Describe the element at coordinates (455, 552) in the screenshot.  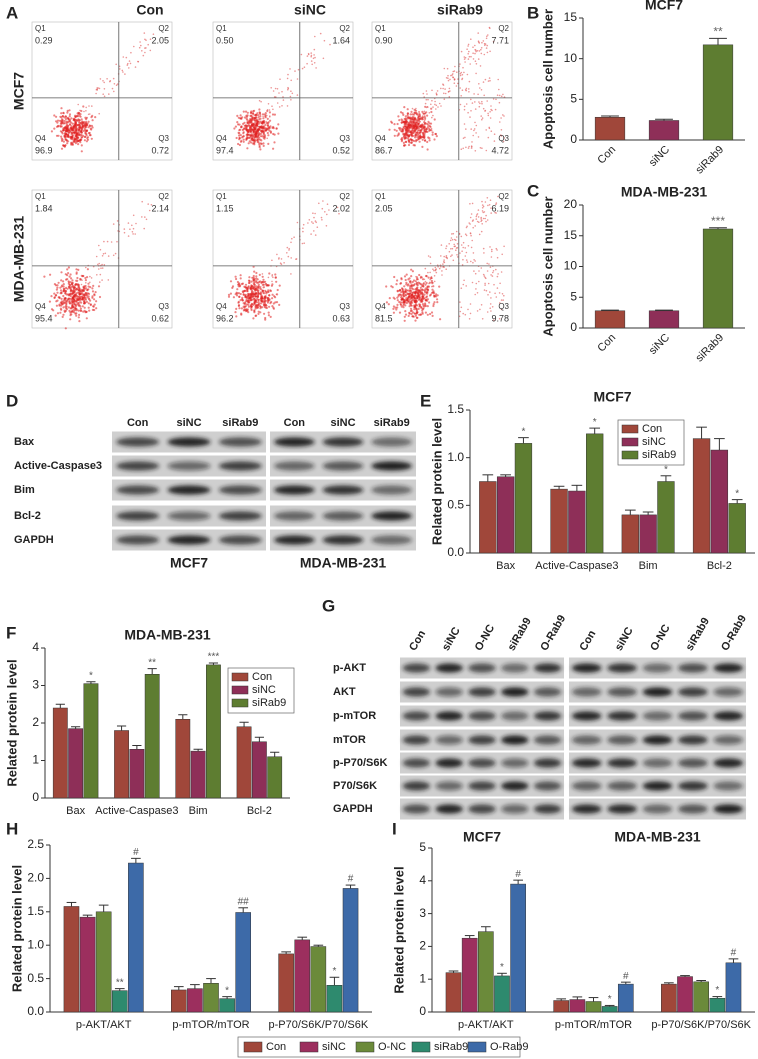
I see `y-tick-label: 0.0` at that location.